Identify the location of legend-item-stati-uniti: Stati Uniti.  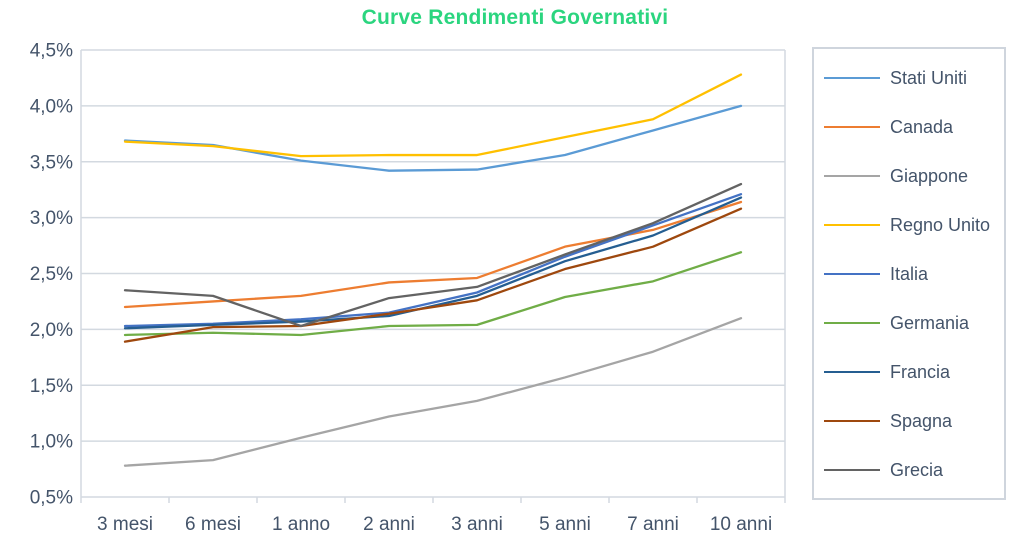
(914, 78).